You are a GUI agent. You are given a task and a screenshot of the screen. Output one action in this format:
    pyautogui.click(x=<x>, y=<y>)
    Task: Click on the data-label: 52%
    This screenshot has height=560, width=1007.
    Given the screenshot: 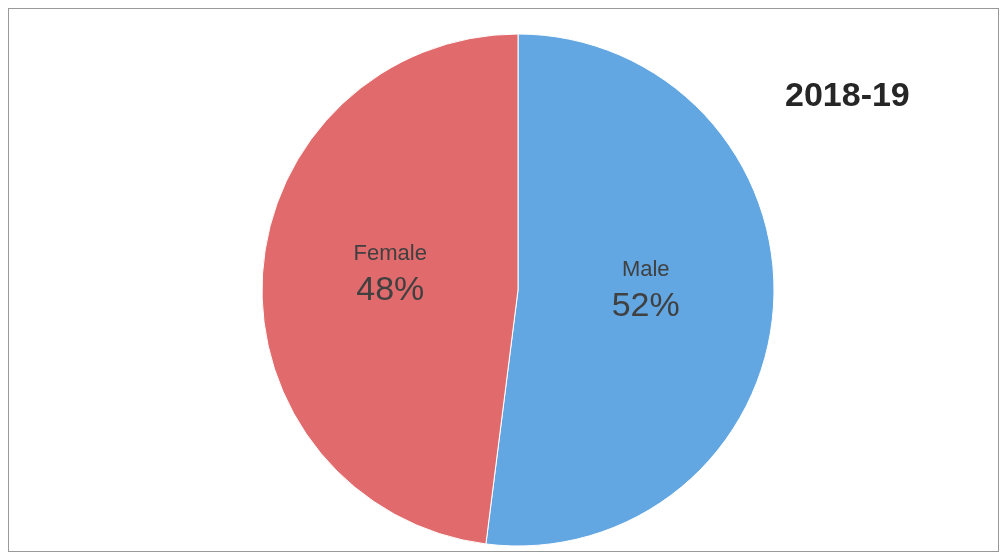 What is the action you would take?
    pyautogui.click(x=645, y=304)
    